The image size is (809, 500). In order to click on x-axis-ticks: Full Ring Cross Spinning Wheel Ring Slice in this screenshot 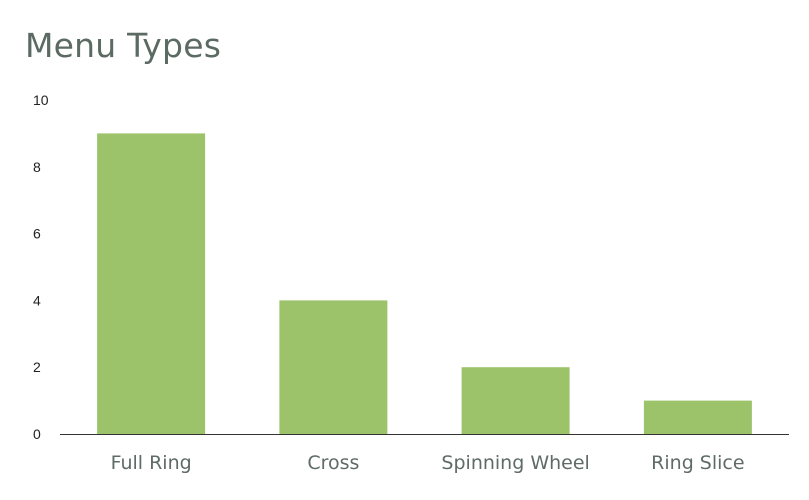, I will do `click(428, 463)`.